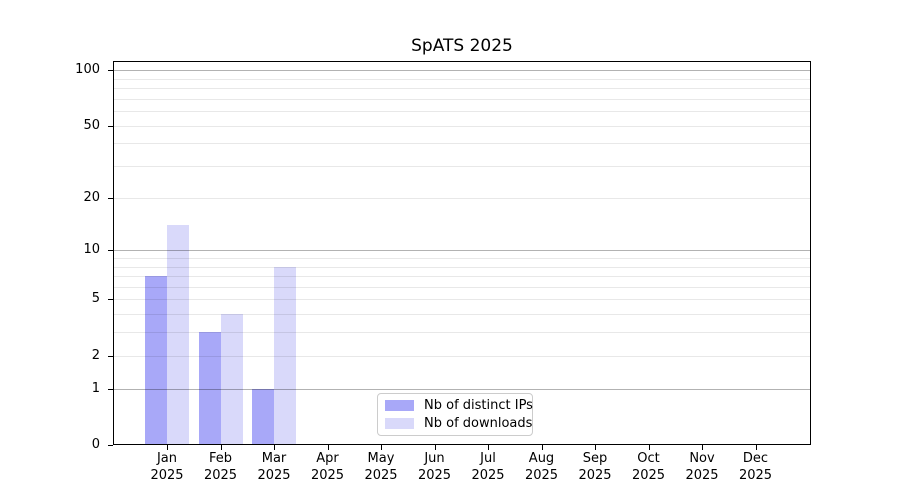 This screenshot has width=900, height=500. Describe the element at coordinates (167, 447) in the screenshot. I see `x-tick-mark-jan` at that location.